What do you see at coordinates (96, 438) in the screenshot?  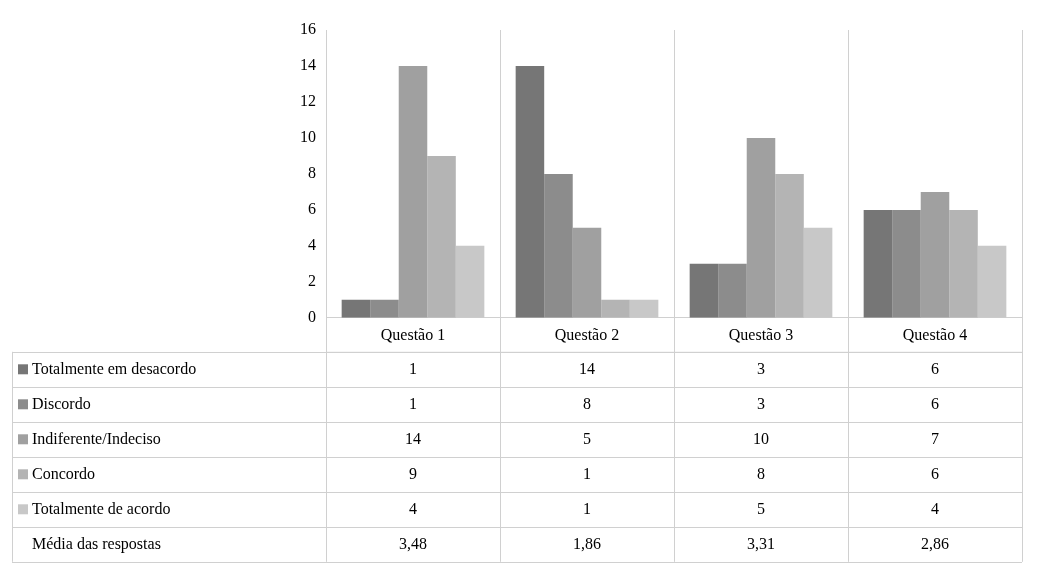 I see `legend-label: Indiferente/Indeciso` at bounding box center [96, 438].